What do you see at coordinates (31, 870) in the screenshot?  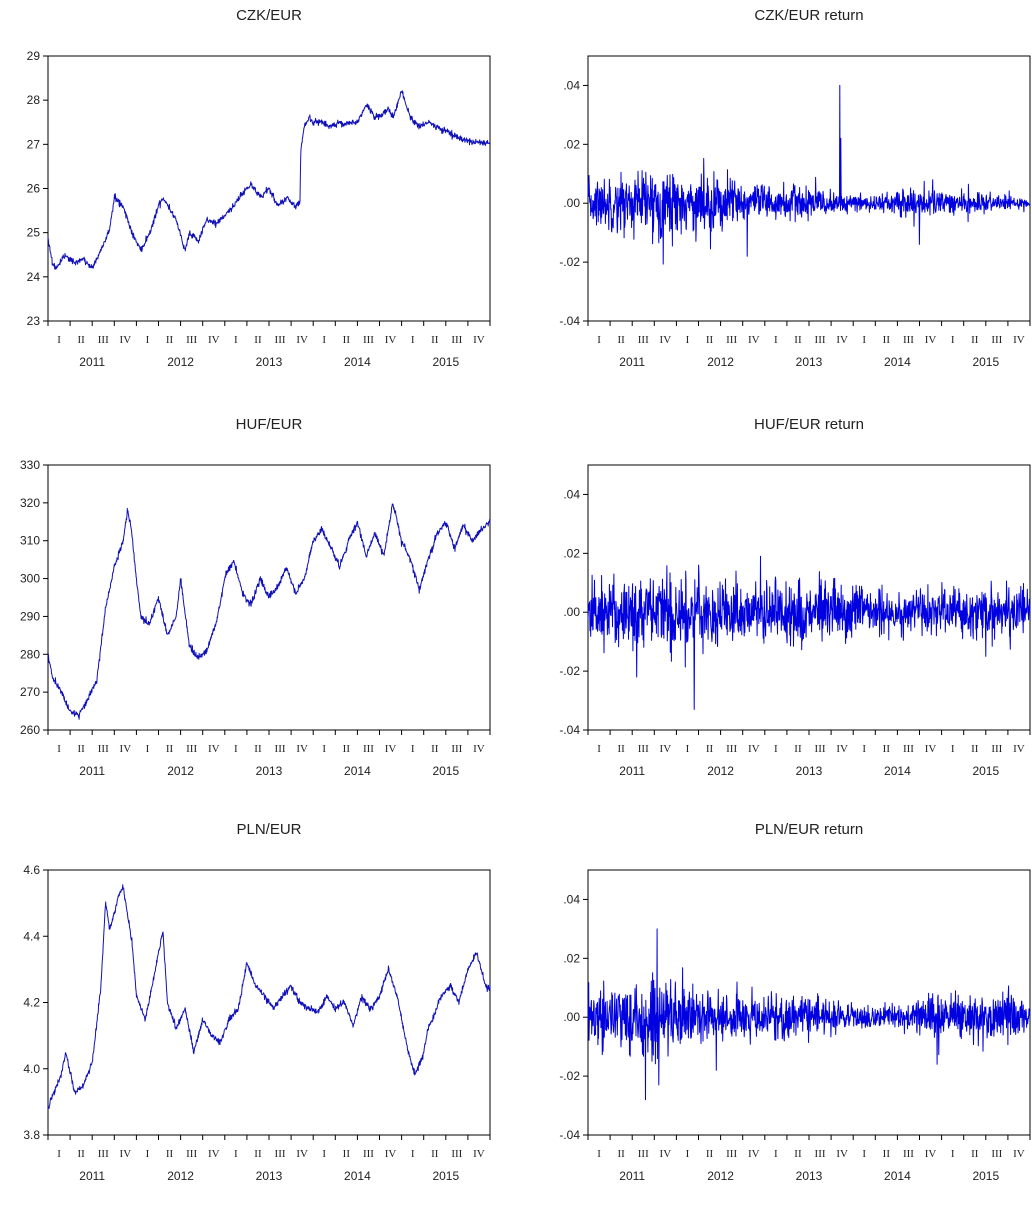 I see `y-tick-label: 4.6` at bounding box center [31, 870].